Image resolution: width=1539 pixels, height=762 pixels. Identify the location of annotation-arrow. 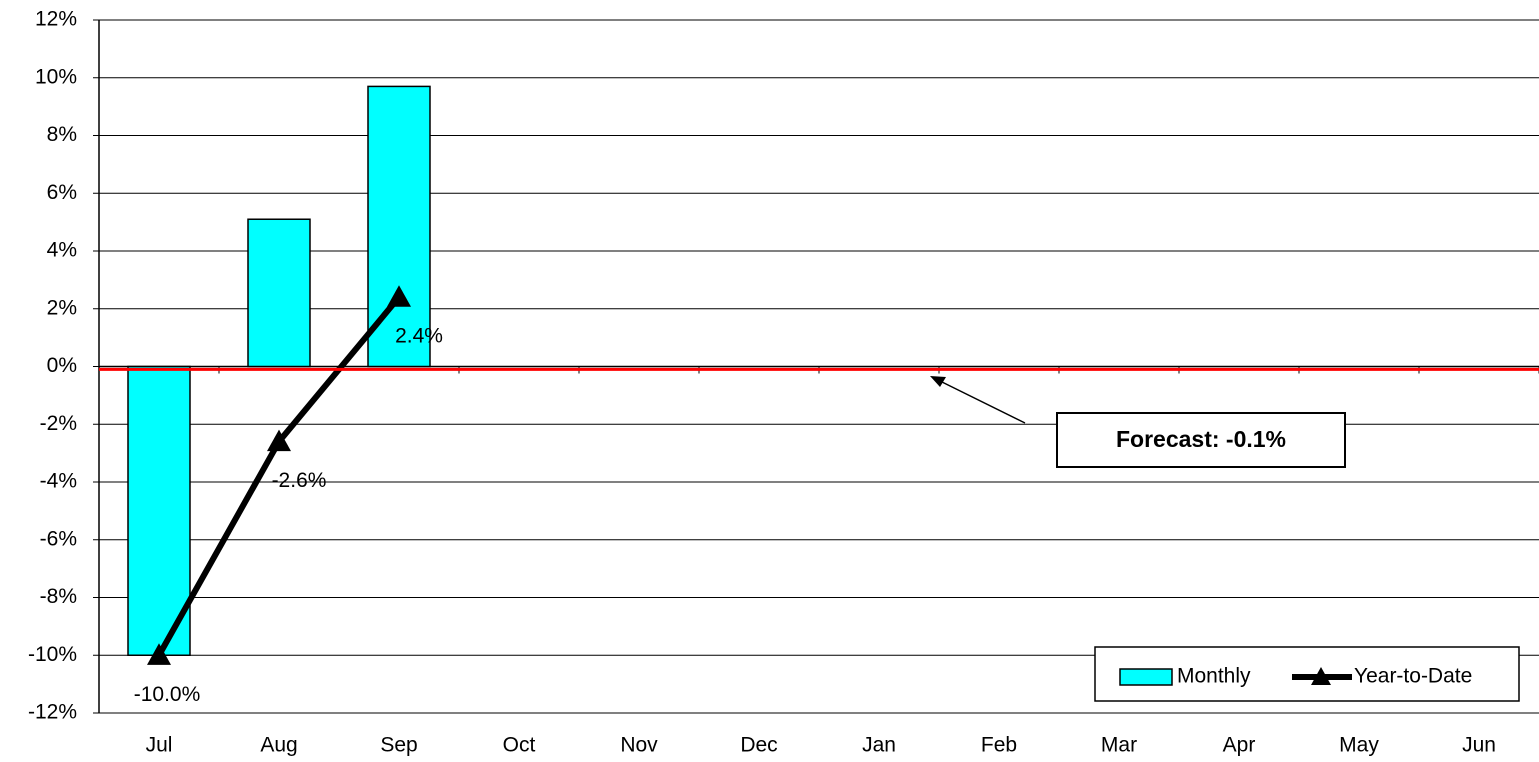
(983, 402).